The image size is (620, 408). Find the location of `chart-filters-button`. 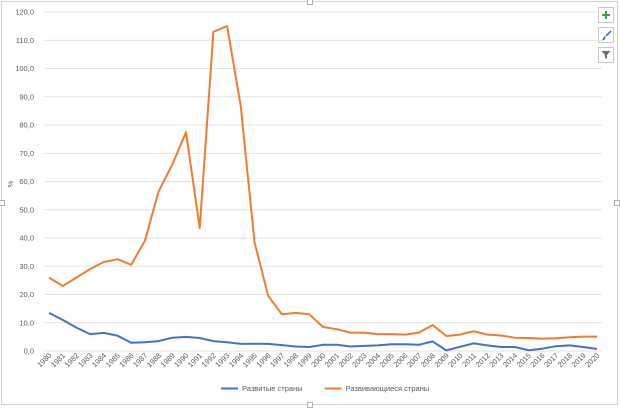

chart-filters-button is located at coordinates (606, 55).